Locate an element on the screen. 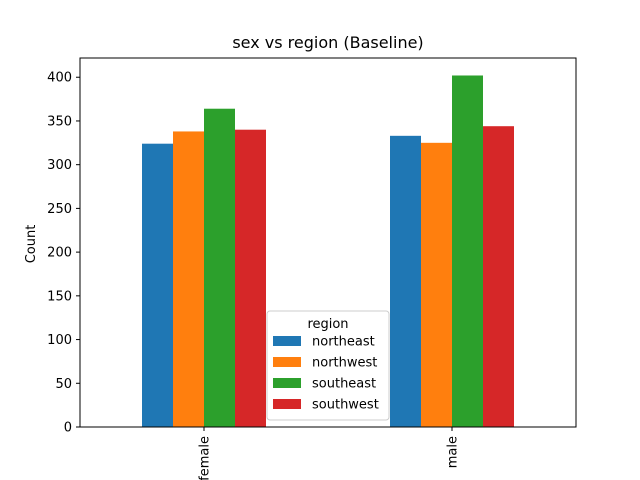 The width and height of the screenshot is (640, 480). bar-southeast-male is located at coordinates (467, 251).